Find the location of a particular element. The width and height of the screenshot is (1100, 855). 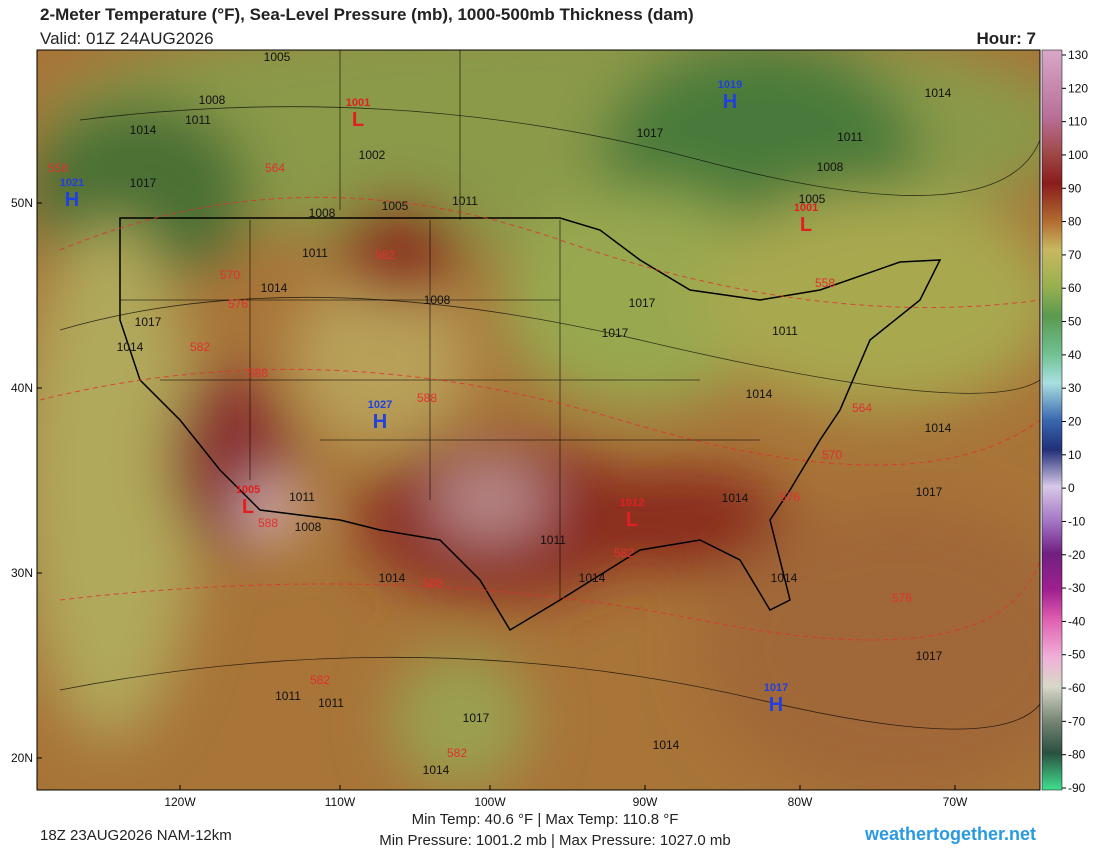

colorbar-label: -40 is located at coordinates (1077, 621).